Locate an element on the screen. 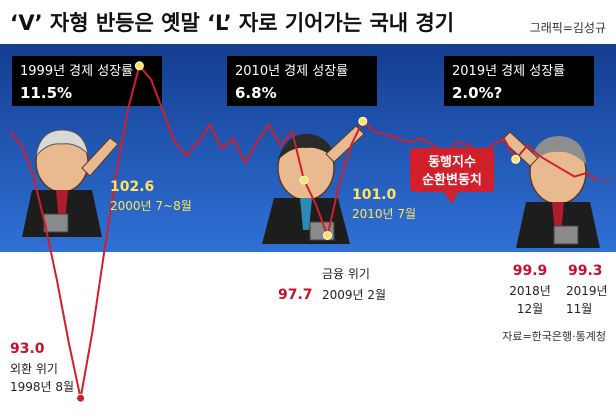 The height and width of the screenshot is (419, 616). caricature-tie is located at coordinates (306, 214).